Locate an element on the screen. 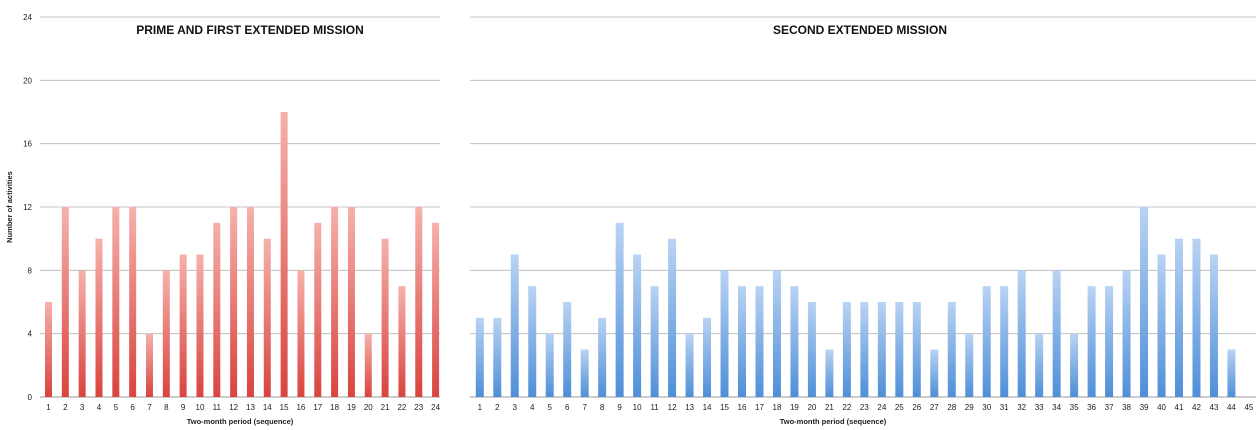 The image size is (1256, 430). x-tick-label: 18 is located at coordinates (777, 407).